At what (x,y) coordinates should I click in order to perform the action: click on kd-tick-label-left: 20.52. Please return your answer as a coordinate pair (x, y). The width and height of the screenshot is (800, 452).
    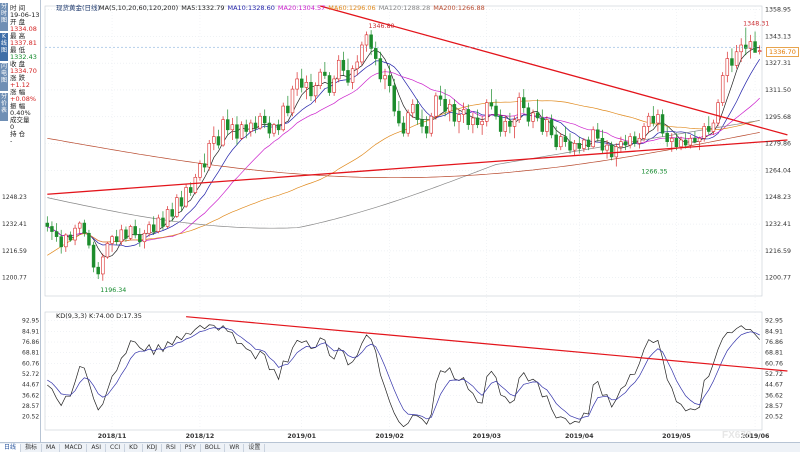
    Looking at the image, I should click on (30, 417).